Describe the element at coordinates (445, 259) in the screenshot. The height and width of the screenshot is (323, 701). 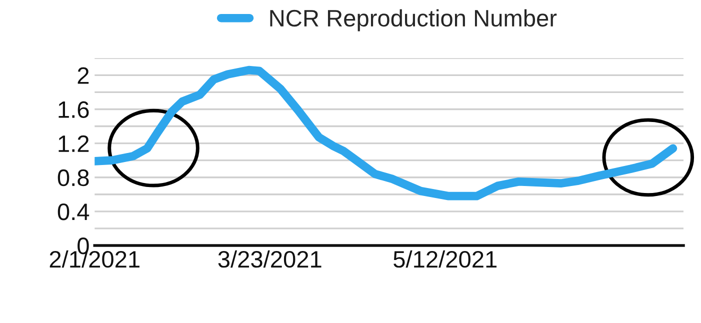
I see `x-tick-label: 5/12/2021` at that location.